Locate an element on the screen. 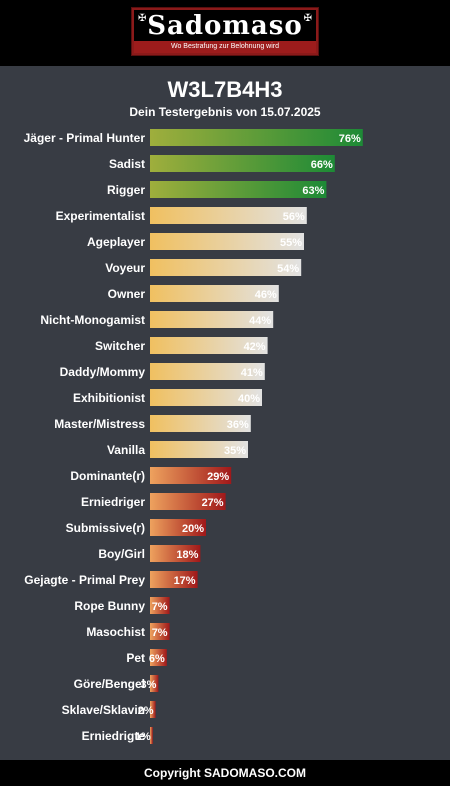  bar-submissive-r is located at coordinates (178, 527).